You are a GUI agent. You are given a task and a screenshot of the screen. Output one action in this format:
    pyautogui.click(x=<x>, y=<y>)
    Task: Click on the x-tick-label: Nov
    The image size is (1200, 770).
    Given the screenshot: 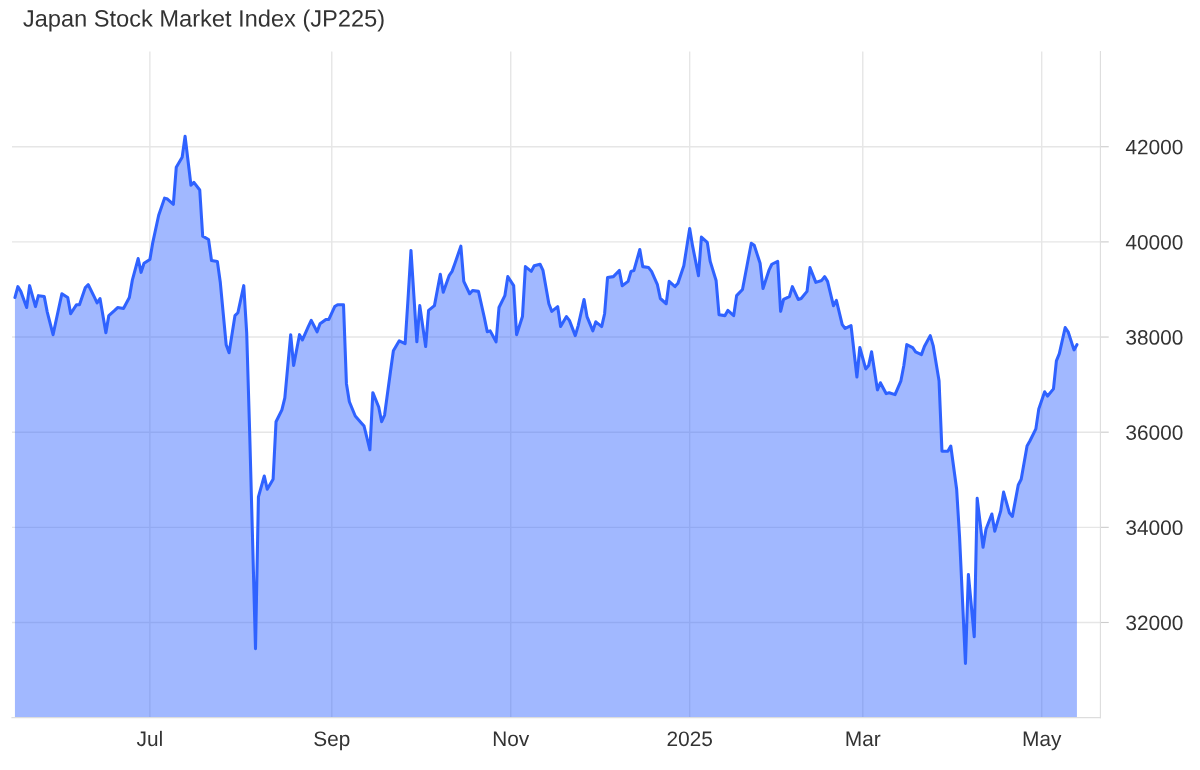 What is the action you would take?
    pyautogui.click(x=511, y=739)
    